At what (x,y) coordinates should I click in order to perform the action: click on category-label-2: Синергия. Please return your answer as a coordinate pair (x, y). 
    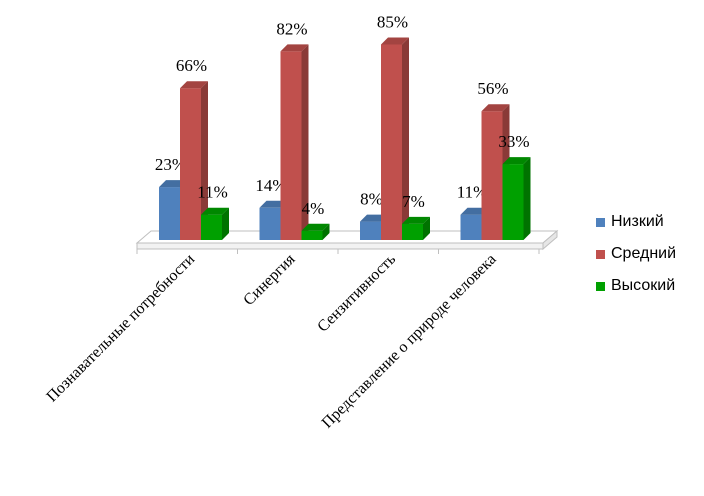
    Looking at the image, I should click on (269, 279).